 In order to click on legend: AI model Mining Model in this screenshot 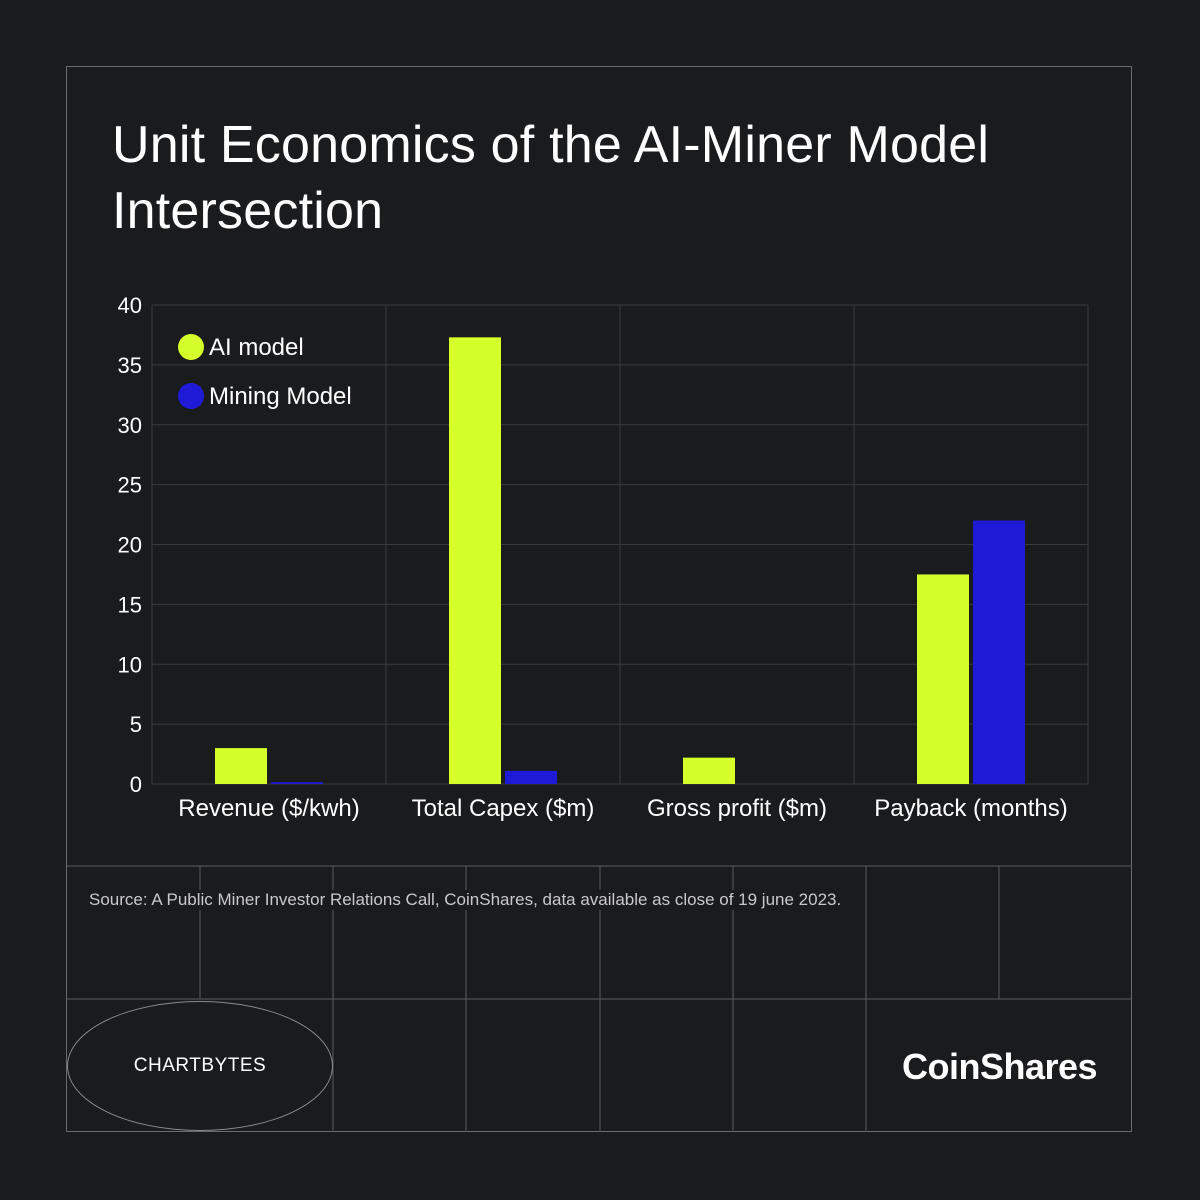, I will do `click(265, 372)`.